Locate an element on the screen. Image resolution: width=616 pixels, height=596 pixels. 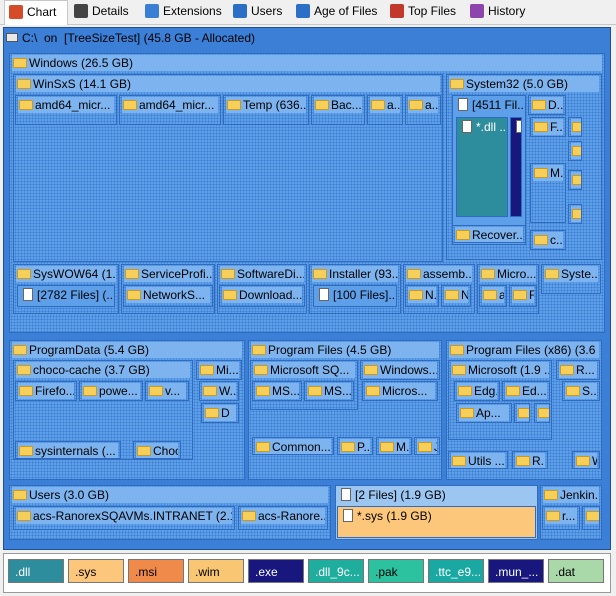
tab: Chart is located at coordinates (36, 12).